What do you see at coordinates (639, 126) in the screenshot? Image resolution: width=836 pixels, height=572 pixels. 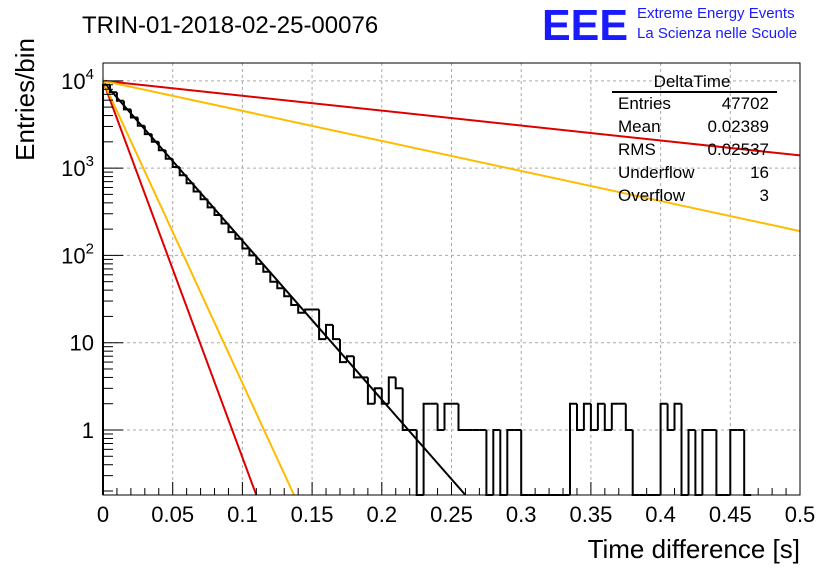 I see `stats-label-mean: Mean` at bounding box center [639, 126].